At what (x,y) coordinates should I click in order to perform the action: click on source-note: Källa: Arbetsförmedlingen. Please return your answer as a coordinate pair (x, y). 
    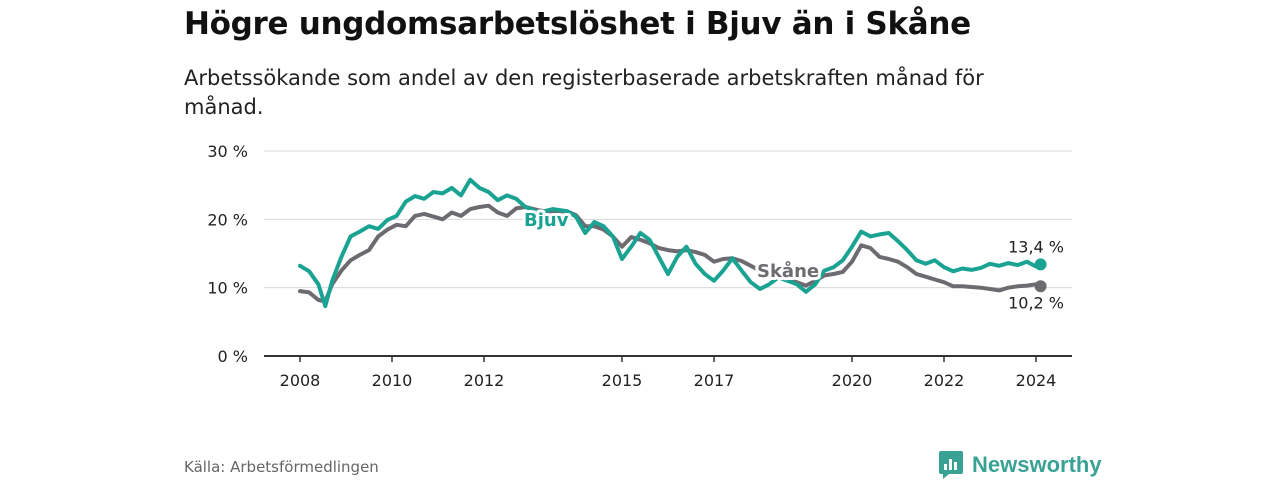
    Looking at the image, I should click on (281, 467).